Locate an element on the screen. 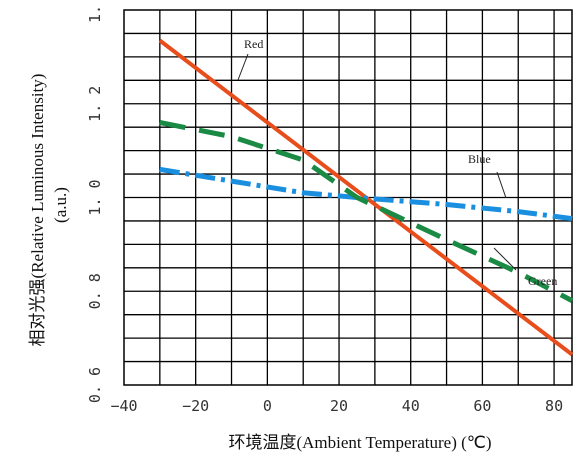  series-line-blue is located at coordinates (366, 194).